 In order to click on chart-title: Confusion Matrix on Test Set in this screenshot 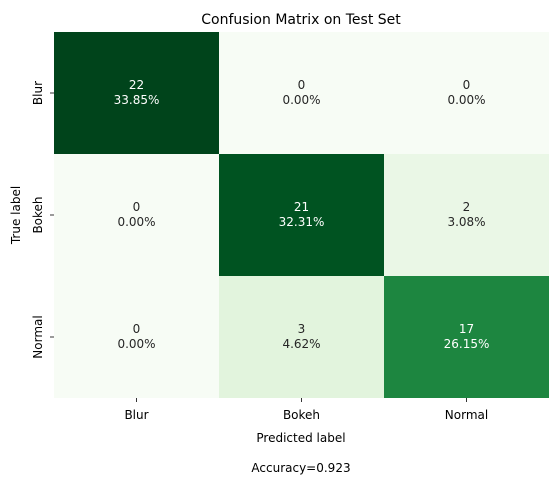, I will do `click(301, 20)`.